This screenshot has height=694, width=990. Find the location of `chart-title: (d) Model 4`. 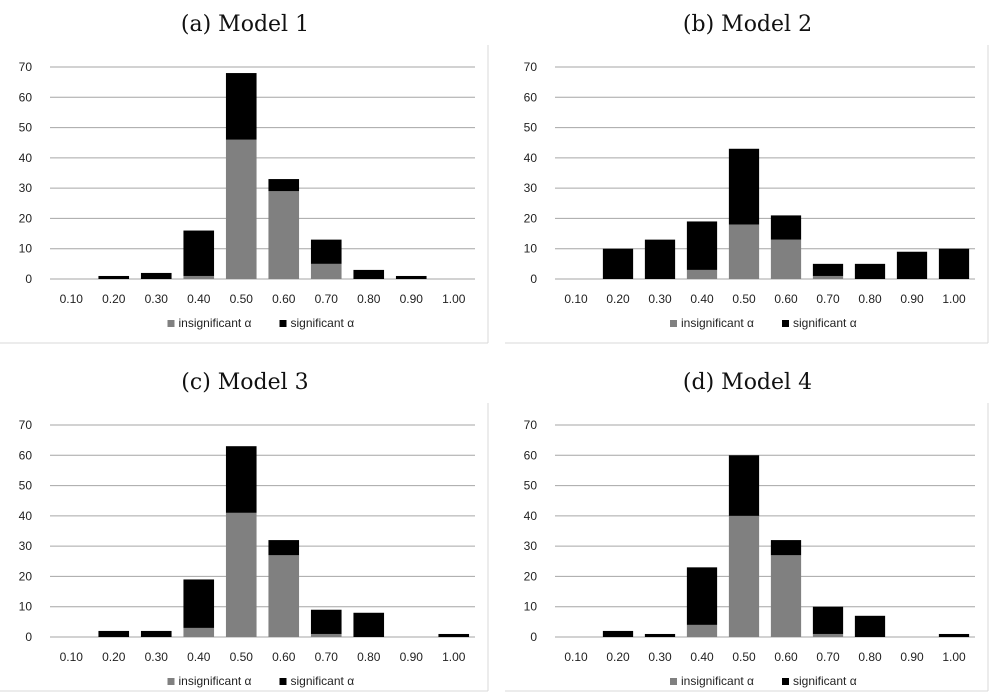

chart-title: (d) Model 4 is located at coordinates (747, 382).